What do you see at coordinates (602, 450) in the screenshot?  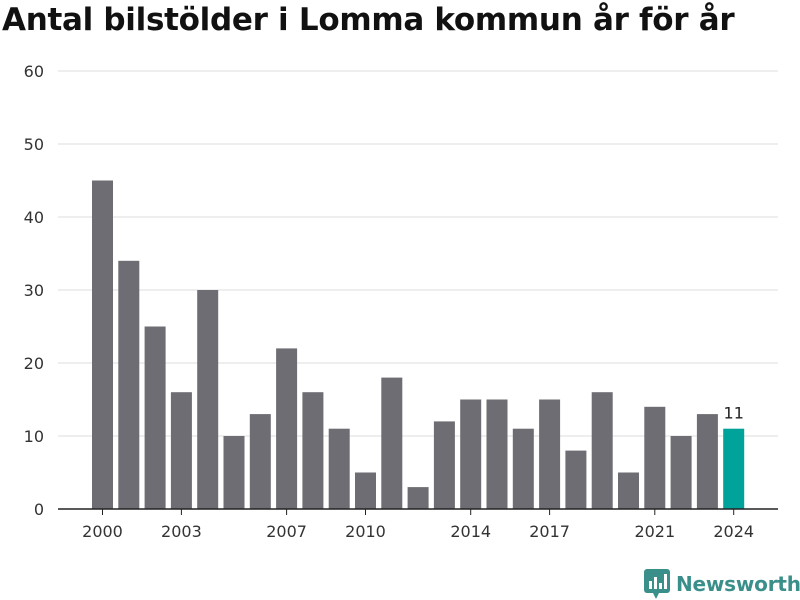 I see `bar-2019` at bounding box center [602, 450].